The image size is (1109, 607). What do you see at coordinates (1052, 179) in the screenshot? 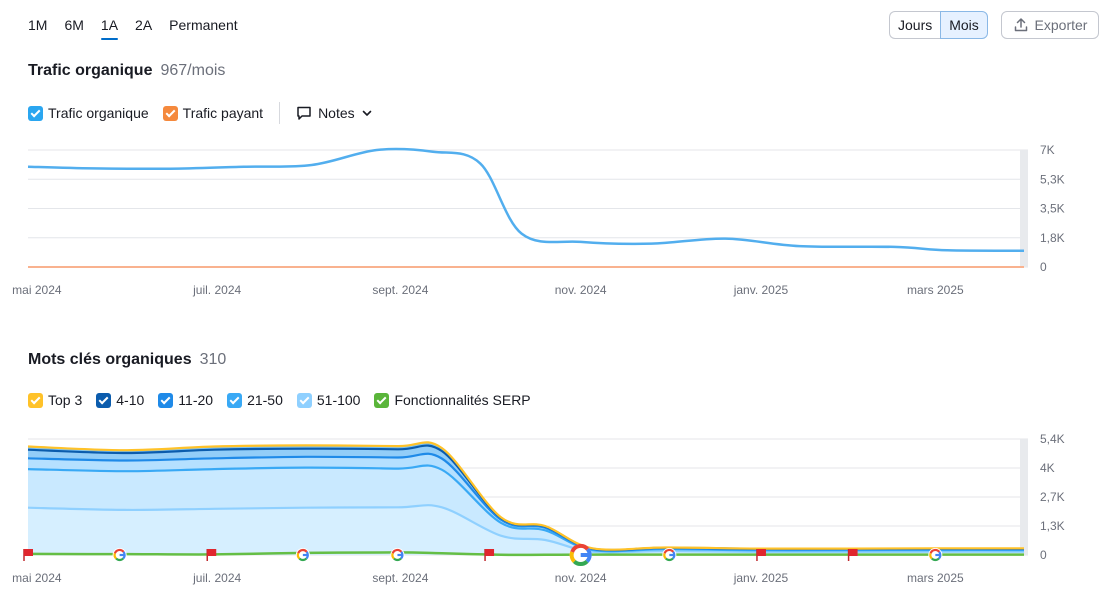
I see `traffic-y-tick-label: 5,3K` at bounding box center [1052, 179].